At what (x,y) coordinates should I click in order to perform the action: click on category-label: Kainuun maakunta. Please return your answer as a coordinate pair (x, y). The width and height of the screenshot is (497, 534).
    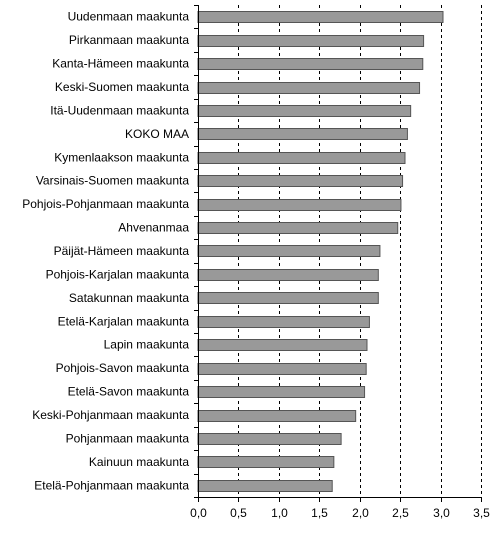
    Looking at the image, I should click on (139, 462).